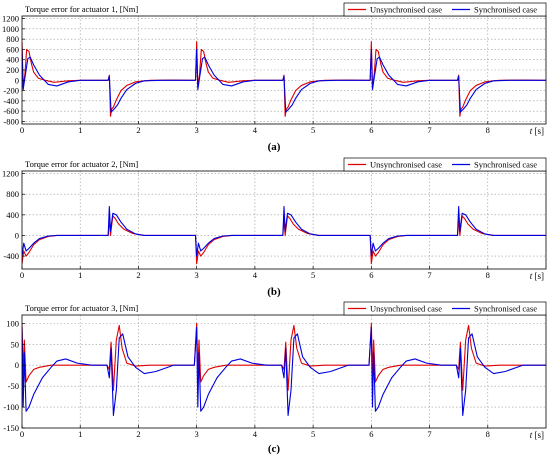 This screenshot has width=550, height=457. I want to click on y-tick-label: -150, so click(11, 428).